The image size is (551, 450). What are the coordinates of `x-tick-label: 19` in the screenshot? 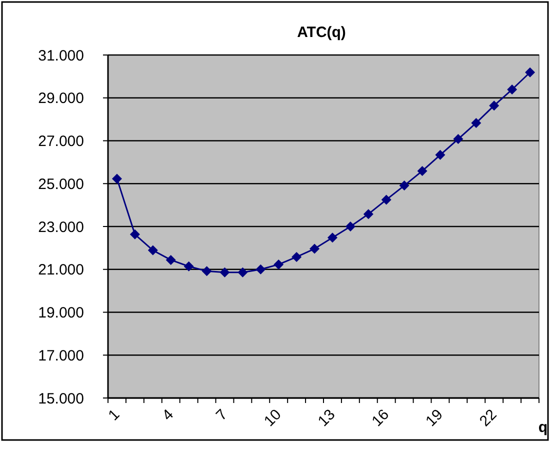 It's located at (434, 418).